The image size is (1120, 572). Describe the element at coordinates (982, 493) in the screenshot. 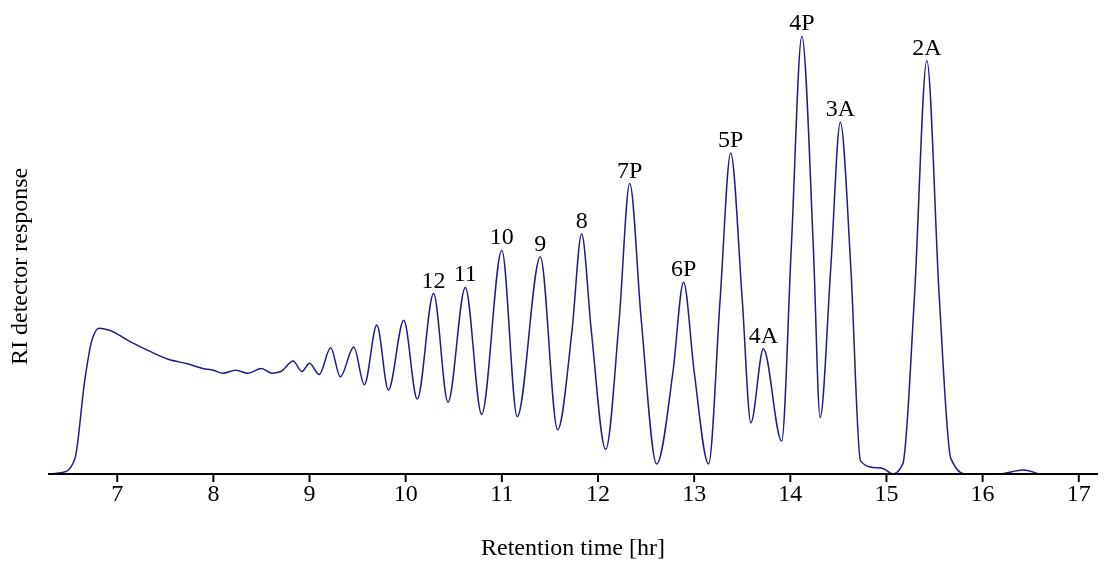

I see `x-tick-label: 16` at that location.